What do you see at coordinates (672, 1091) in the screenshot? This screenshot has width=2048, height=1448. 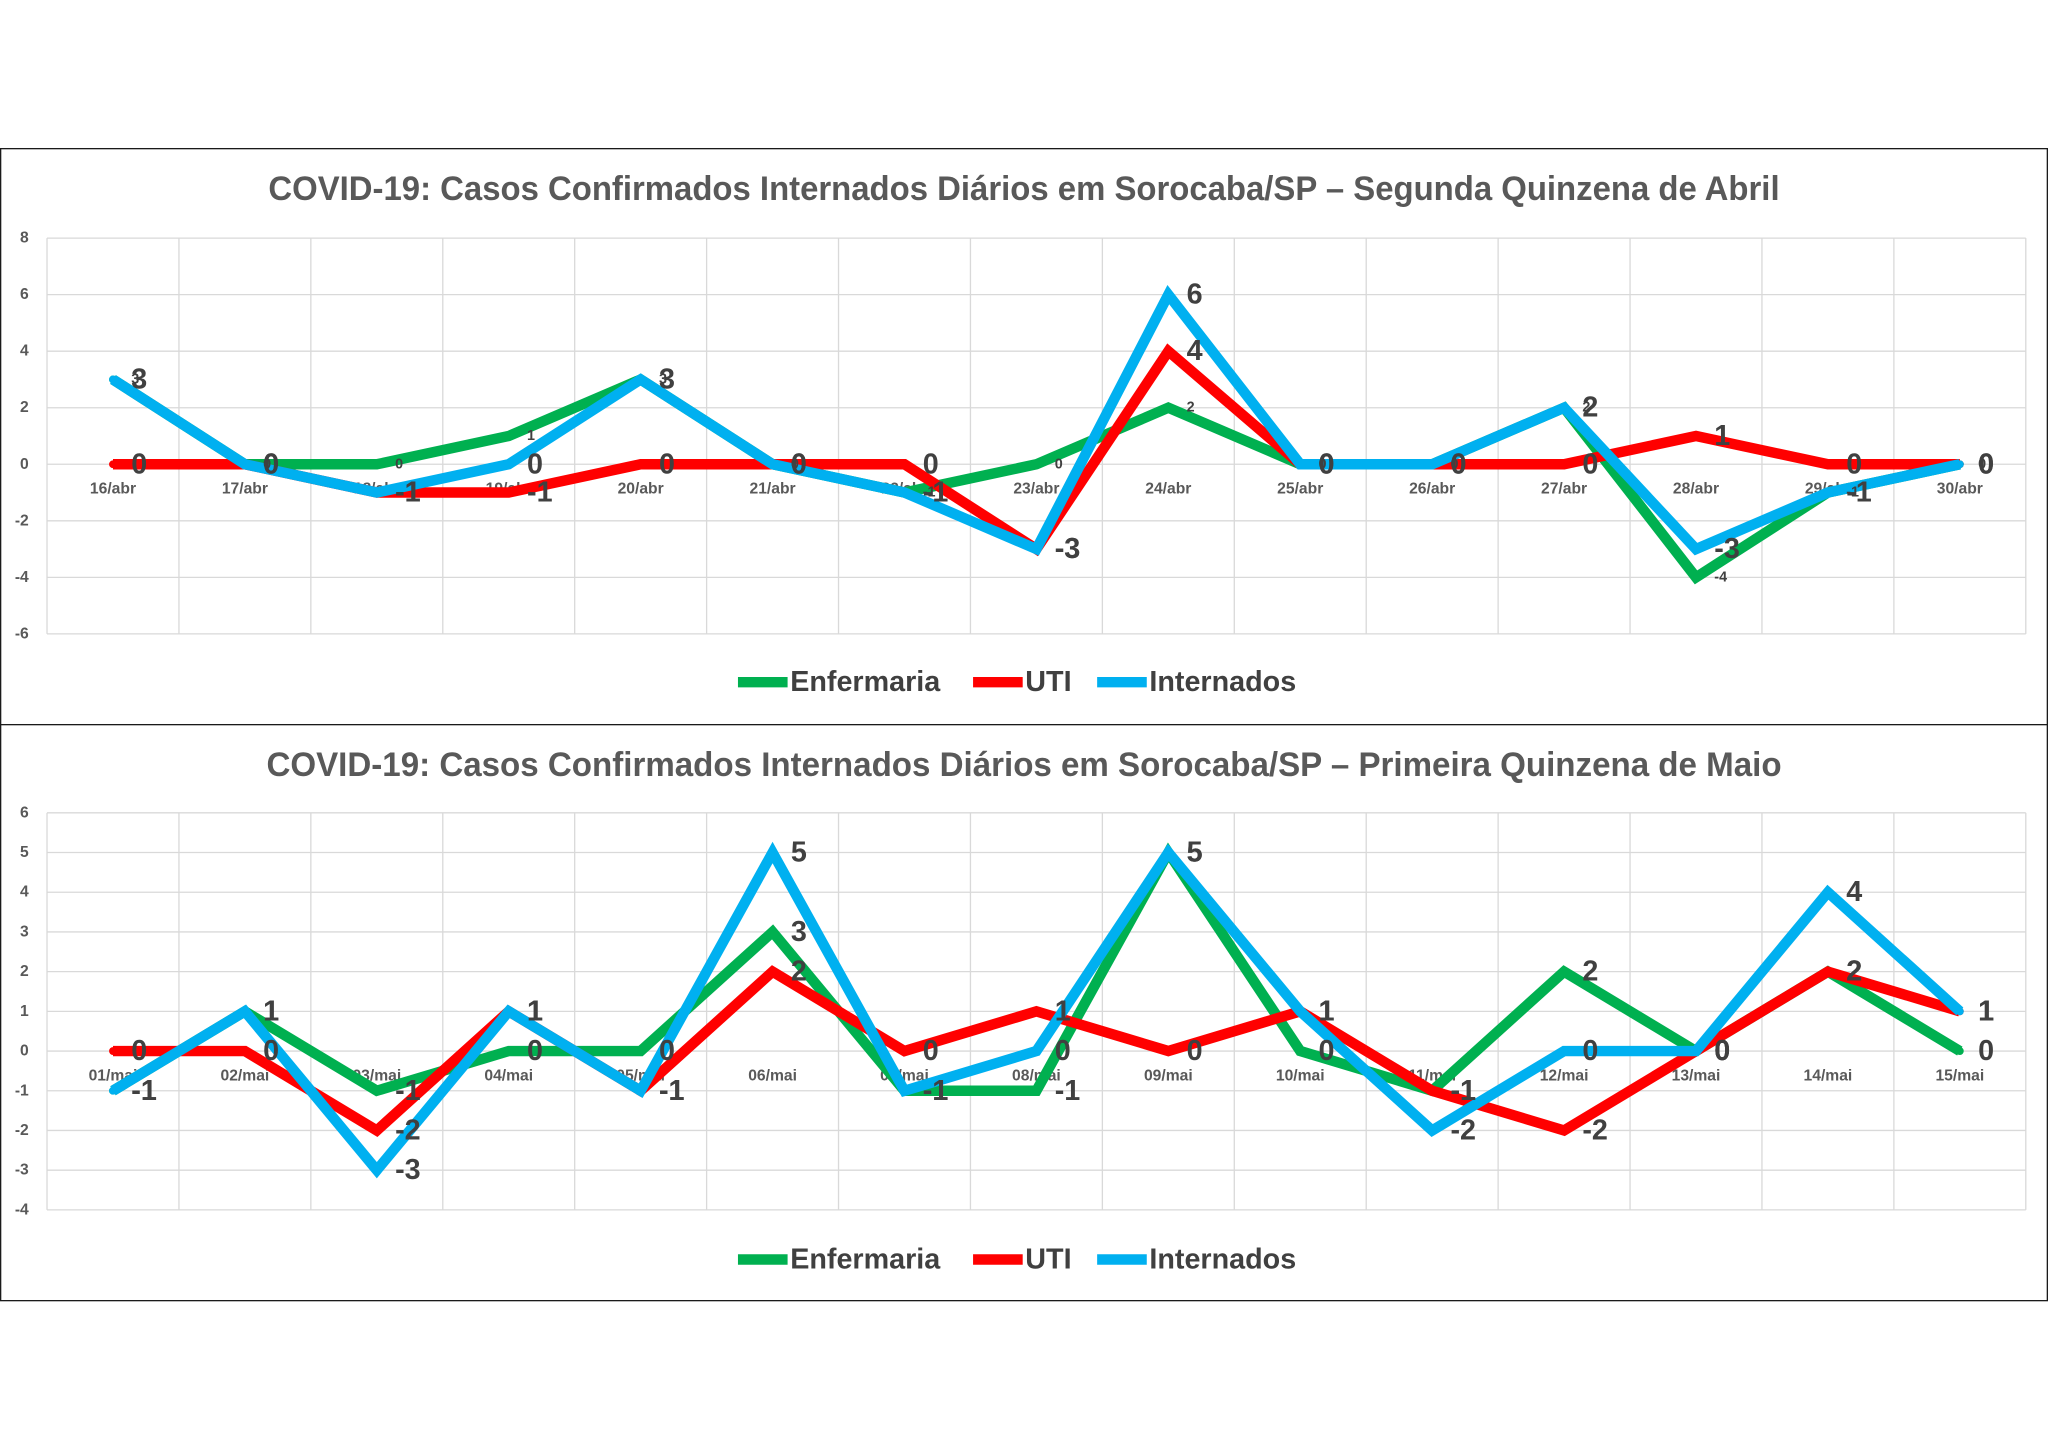 I see `data-label-uti: -1` at bounding box center [672, 1091].